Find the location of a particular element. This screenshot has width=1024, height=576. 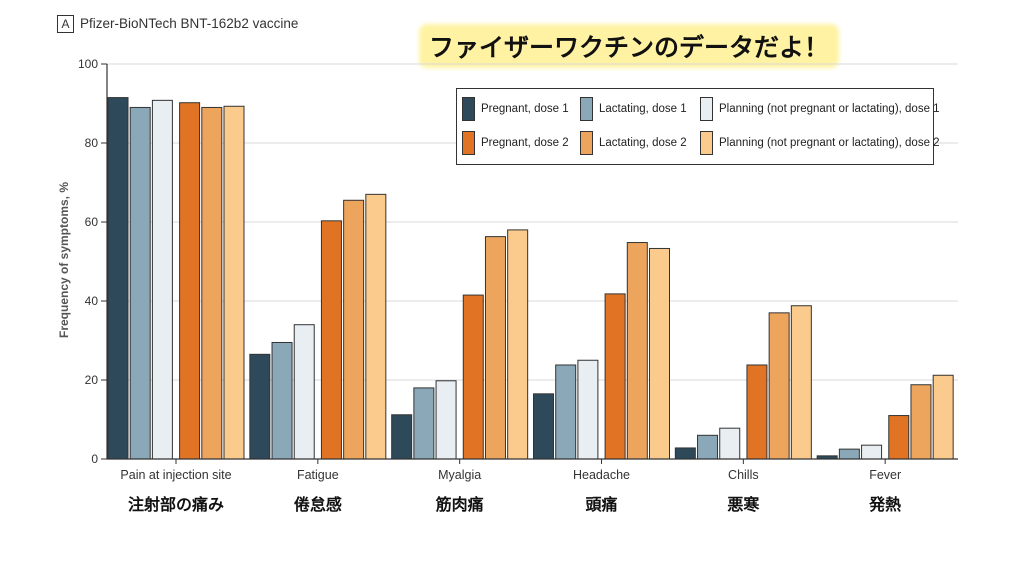

x-tick-label: Myalgia is located at coordinates (459, 475).